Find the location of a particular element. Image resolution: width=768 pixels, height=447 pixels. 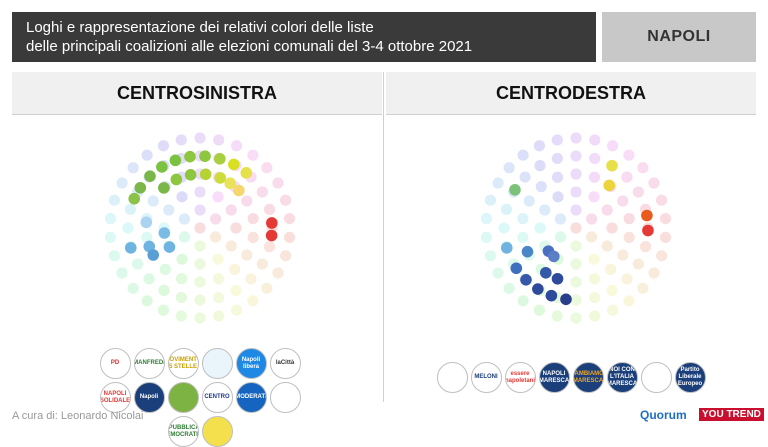

panel-title-centrodestra: CENTRODESTRA is located at coordinates (571, 93).